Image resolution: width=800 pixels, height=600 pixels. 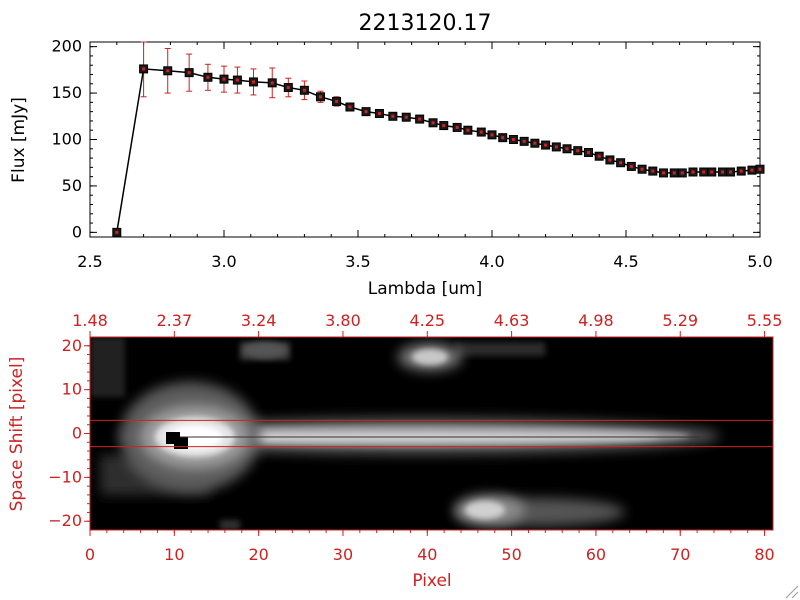 What do you see at coordinates (357, 261) in the screenshot?
I see `x-tick-label: 3.5` at bounding box center [357, 261].